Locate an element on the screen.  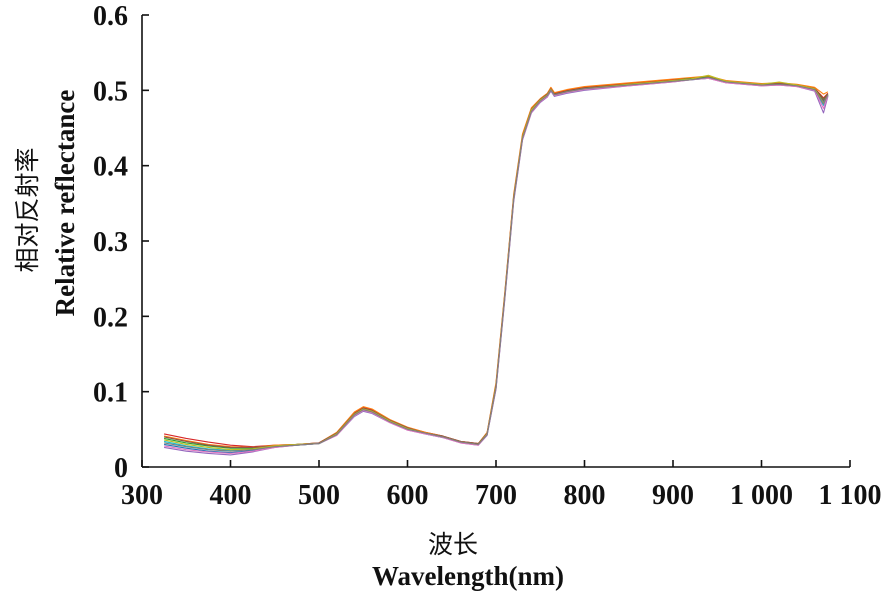
x-tick-label: 500 is located at coordinates (319, 495).